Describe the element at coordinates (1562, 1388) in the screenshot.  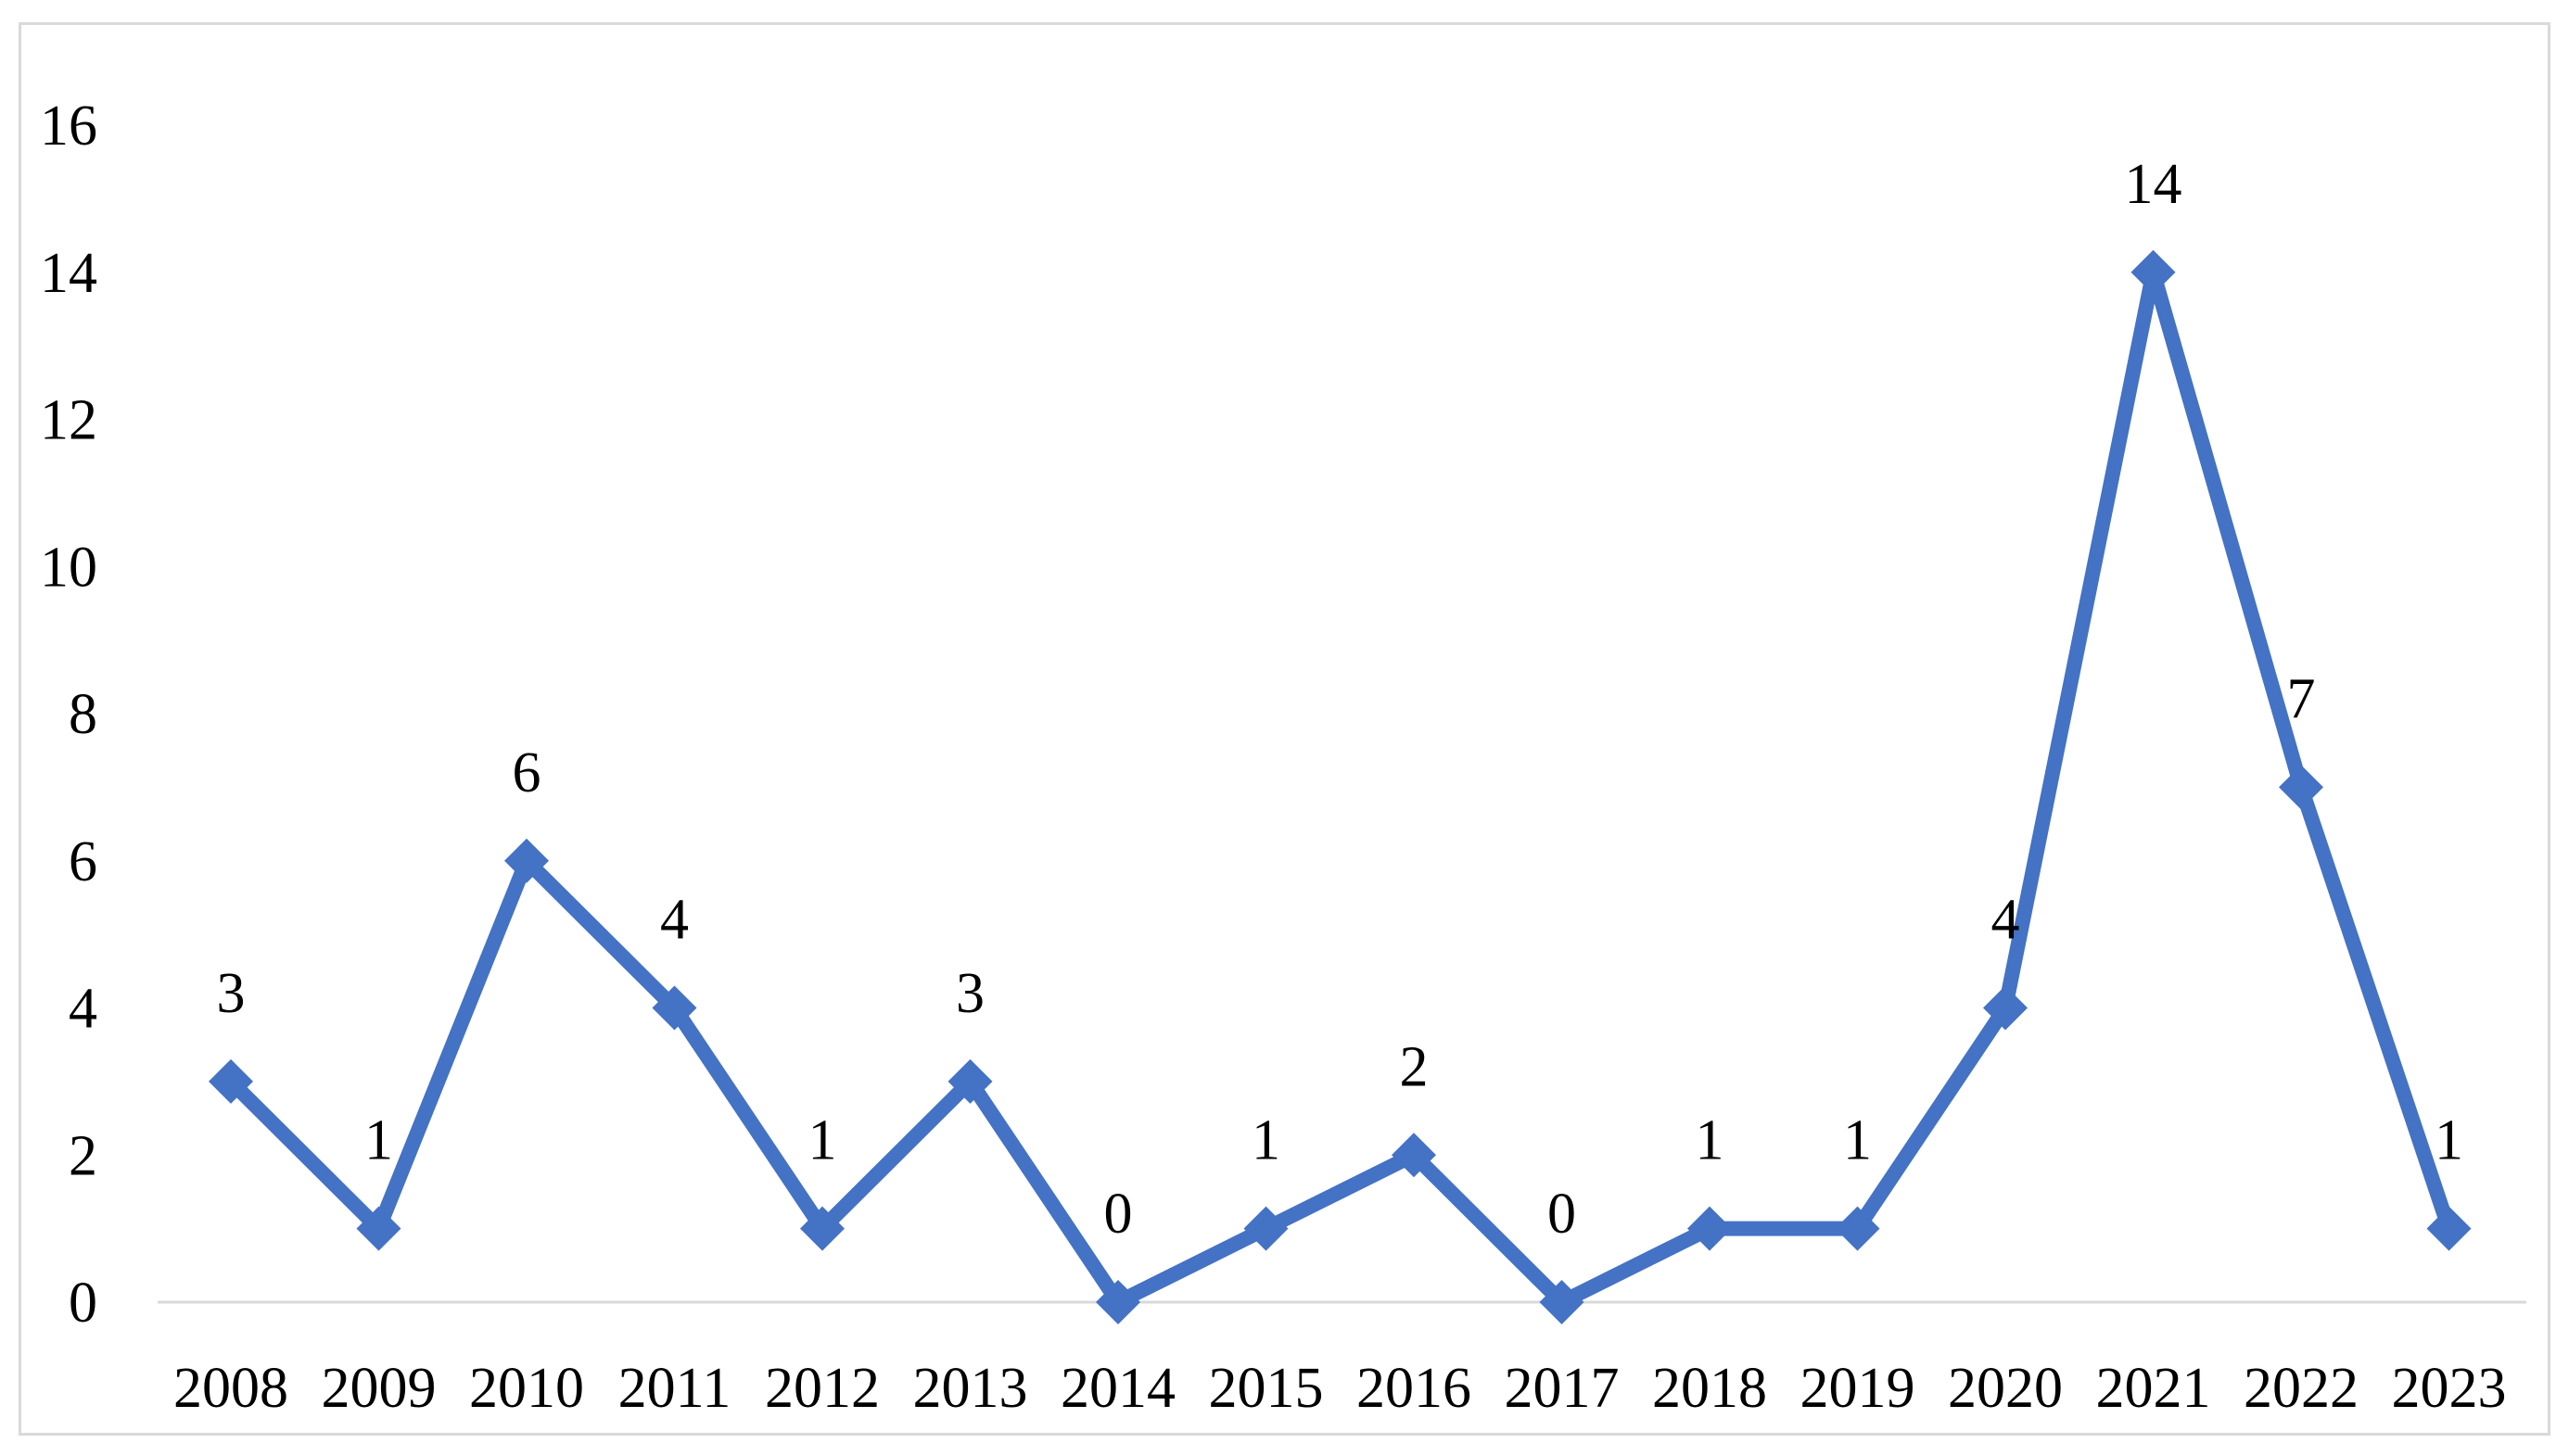
I see `x-tick-label: 2017` at that location.